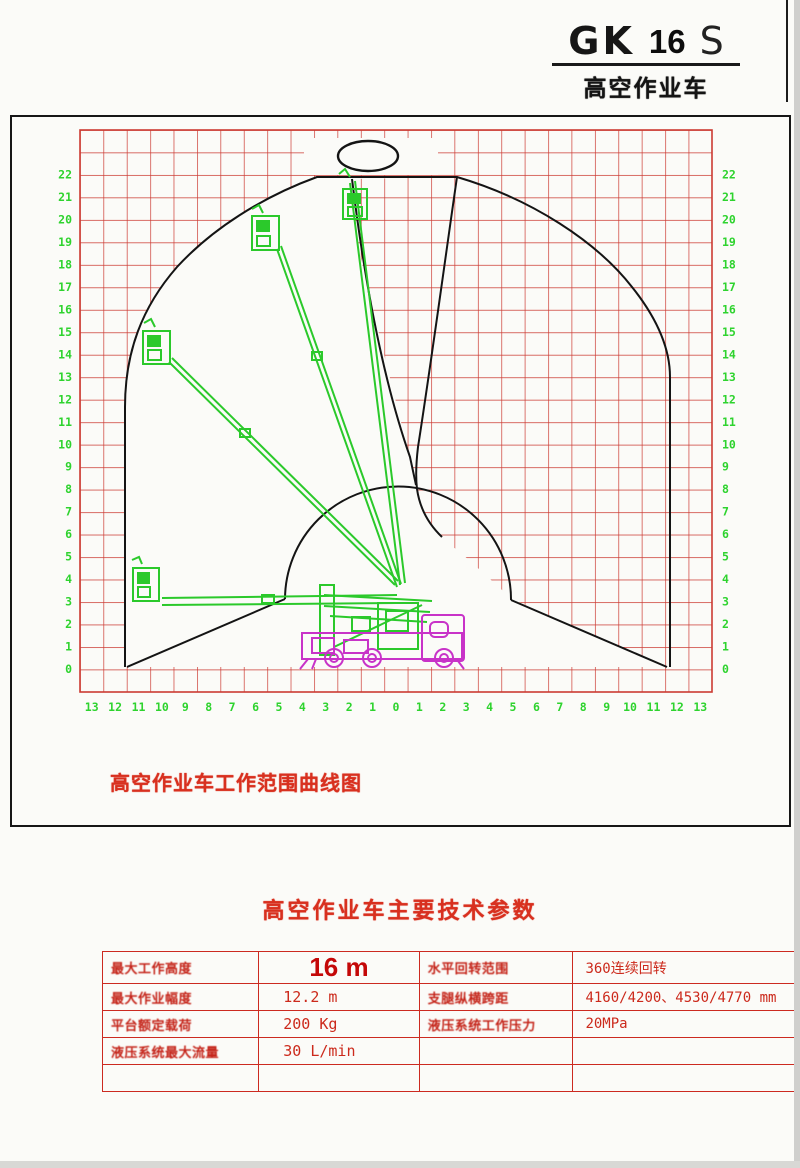 The height and width of the screenshot is (1168, 800). I want to click on param-label: 平台额定载荷, so click(180, 1024).